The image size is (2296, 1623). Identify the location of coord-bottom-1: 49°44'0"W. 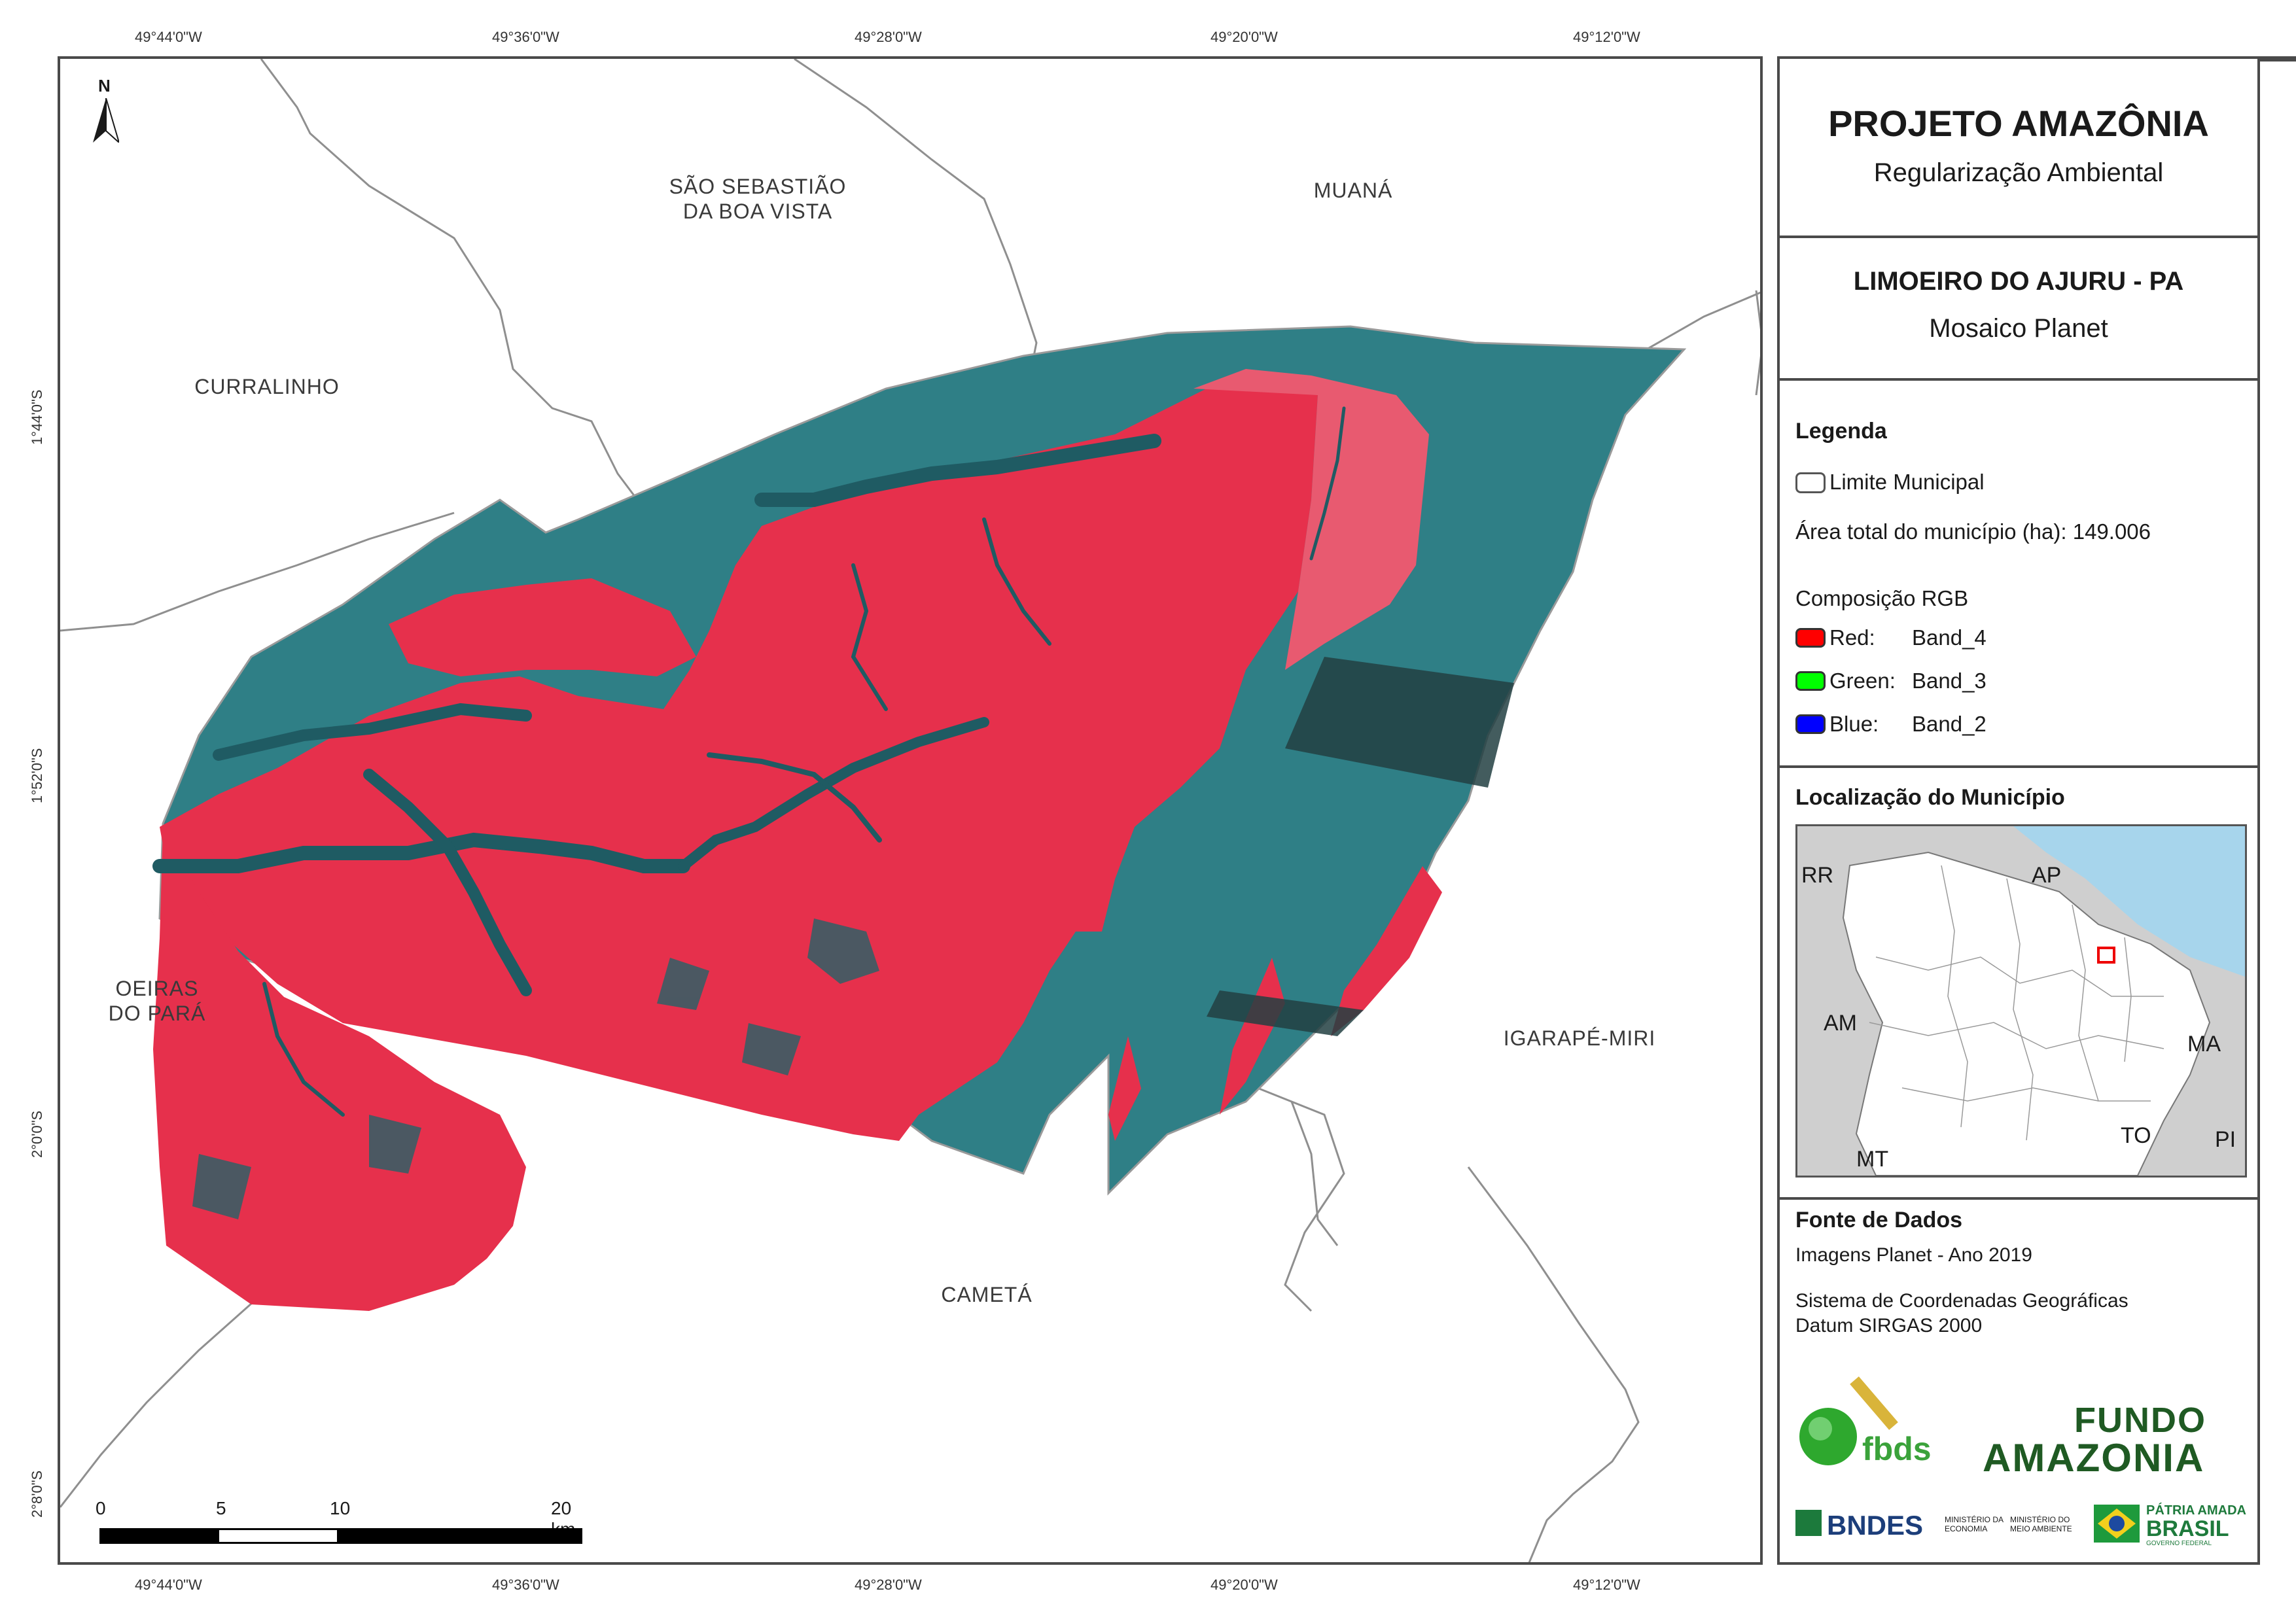
(168, 1585).